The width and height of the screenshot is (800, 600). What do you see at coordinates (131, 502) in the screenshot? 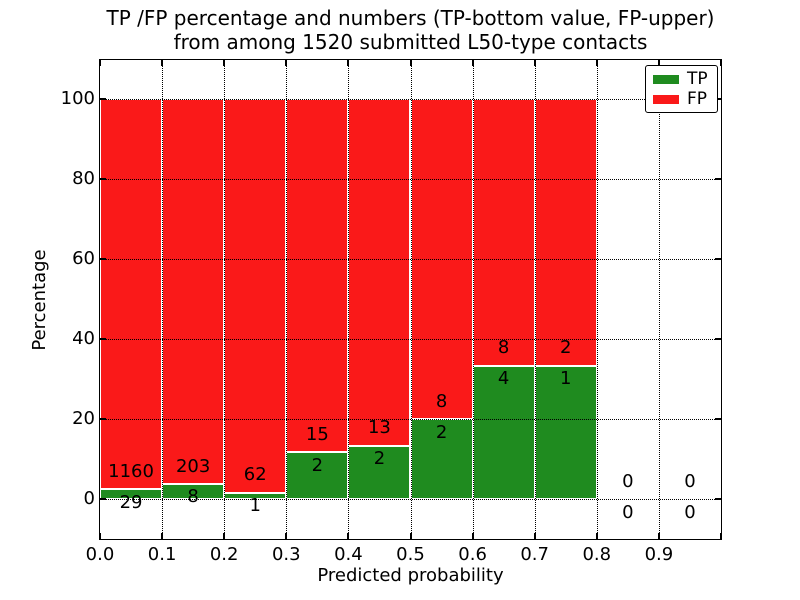
I see `tp-count-label: 29` at bounding box center [131, 502].